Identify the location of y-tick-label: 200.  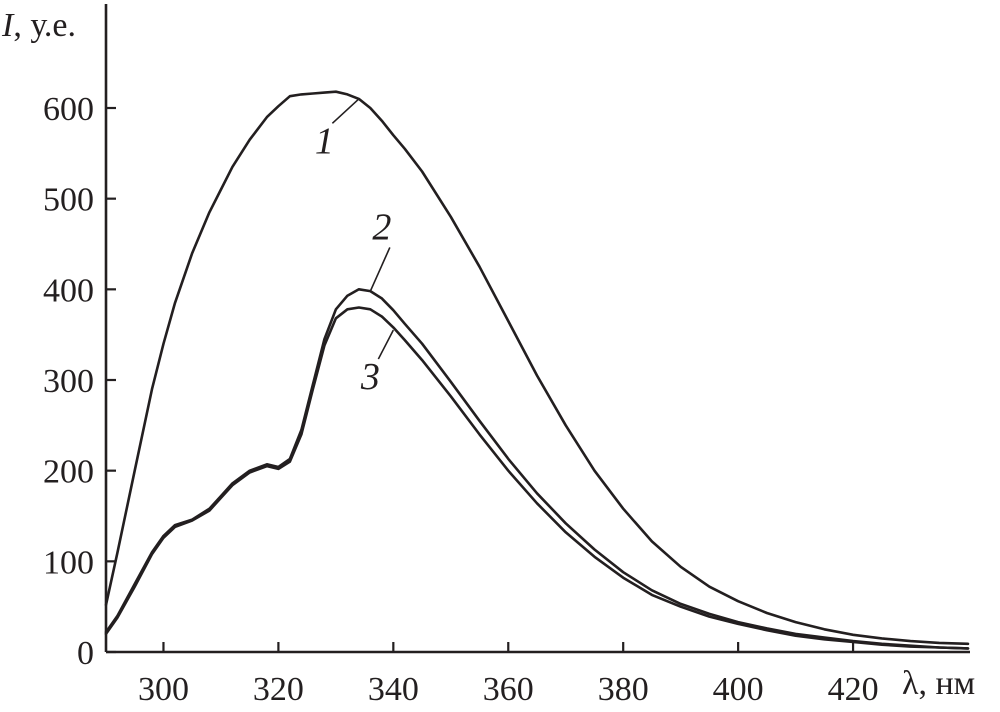
(68, 472).